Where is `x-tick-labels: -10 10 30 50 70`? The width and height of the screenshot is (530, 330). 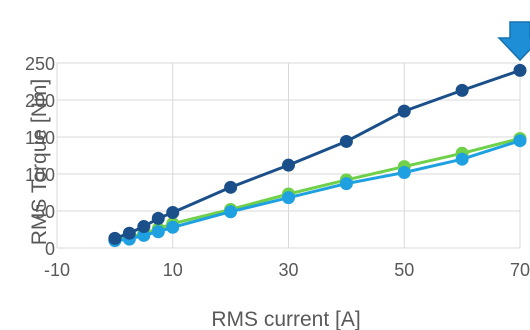 x-tick-labels: -10 10 30 50 70 is located at coordinates (287, 270).